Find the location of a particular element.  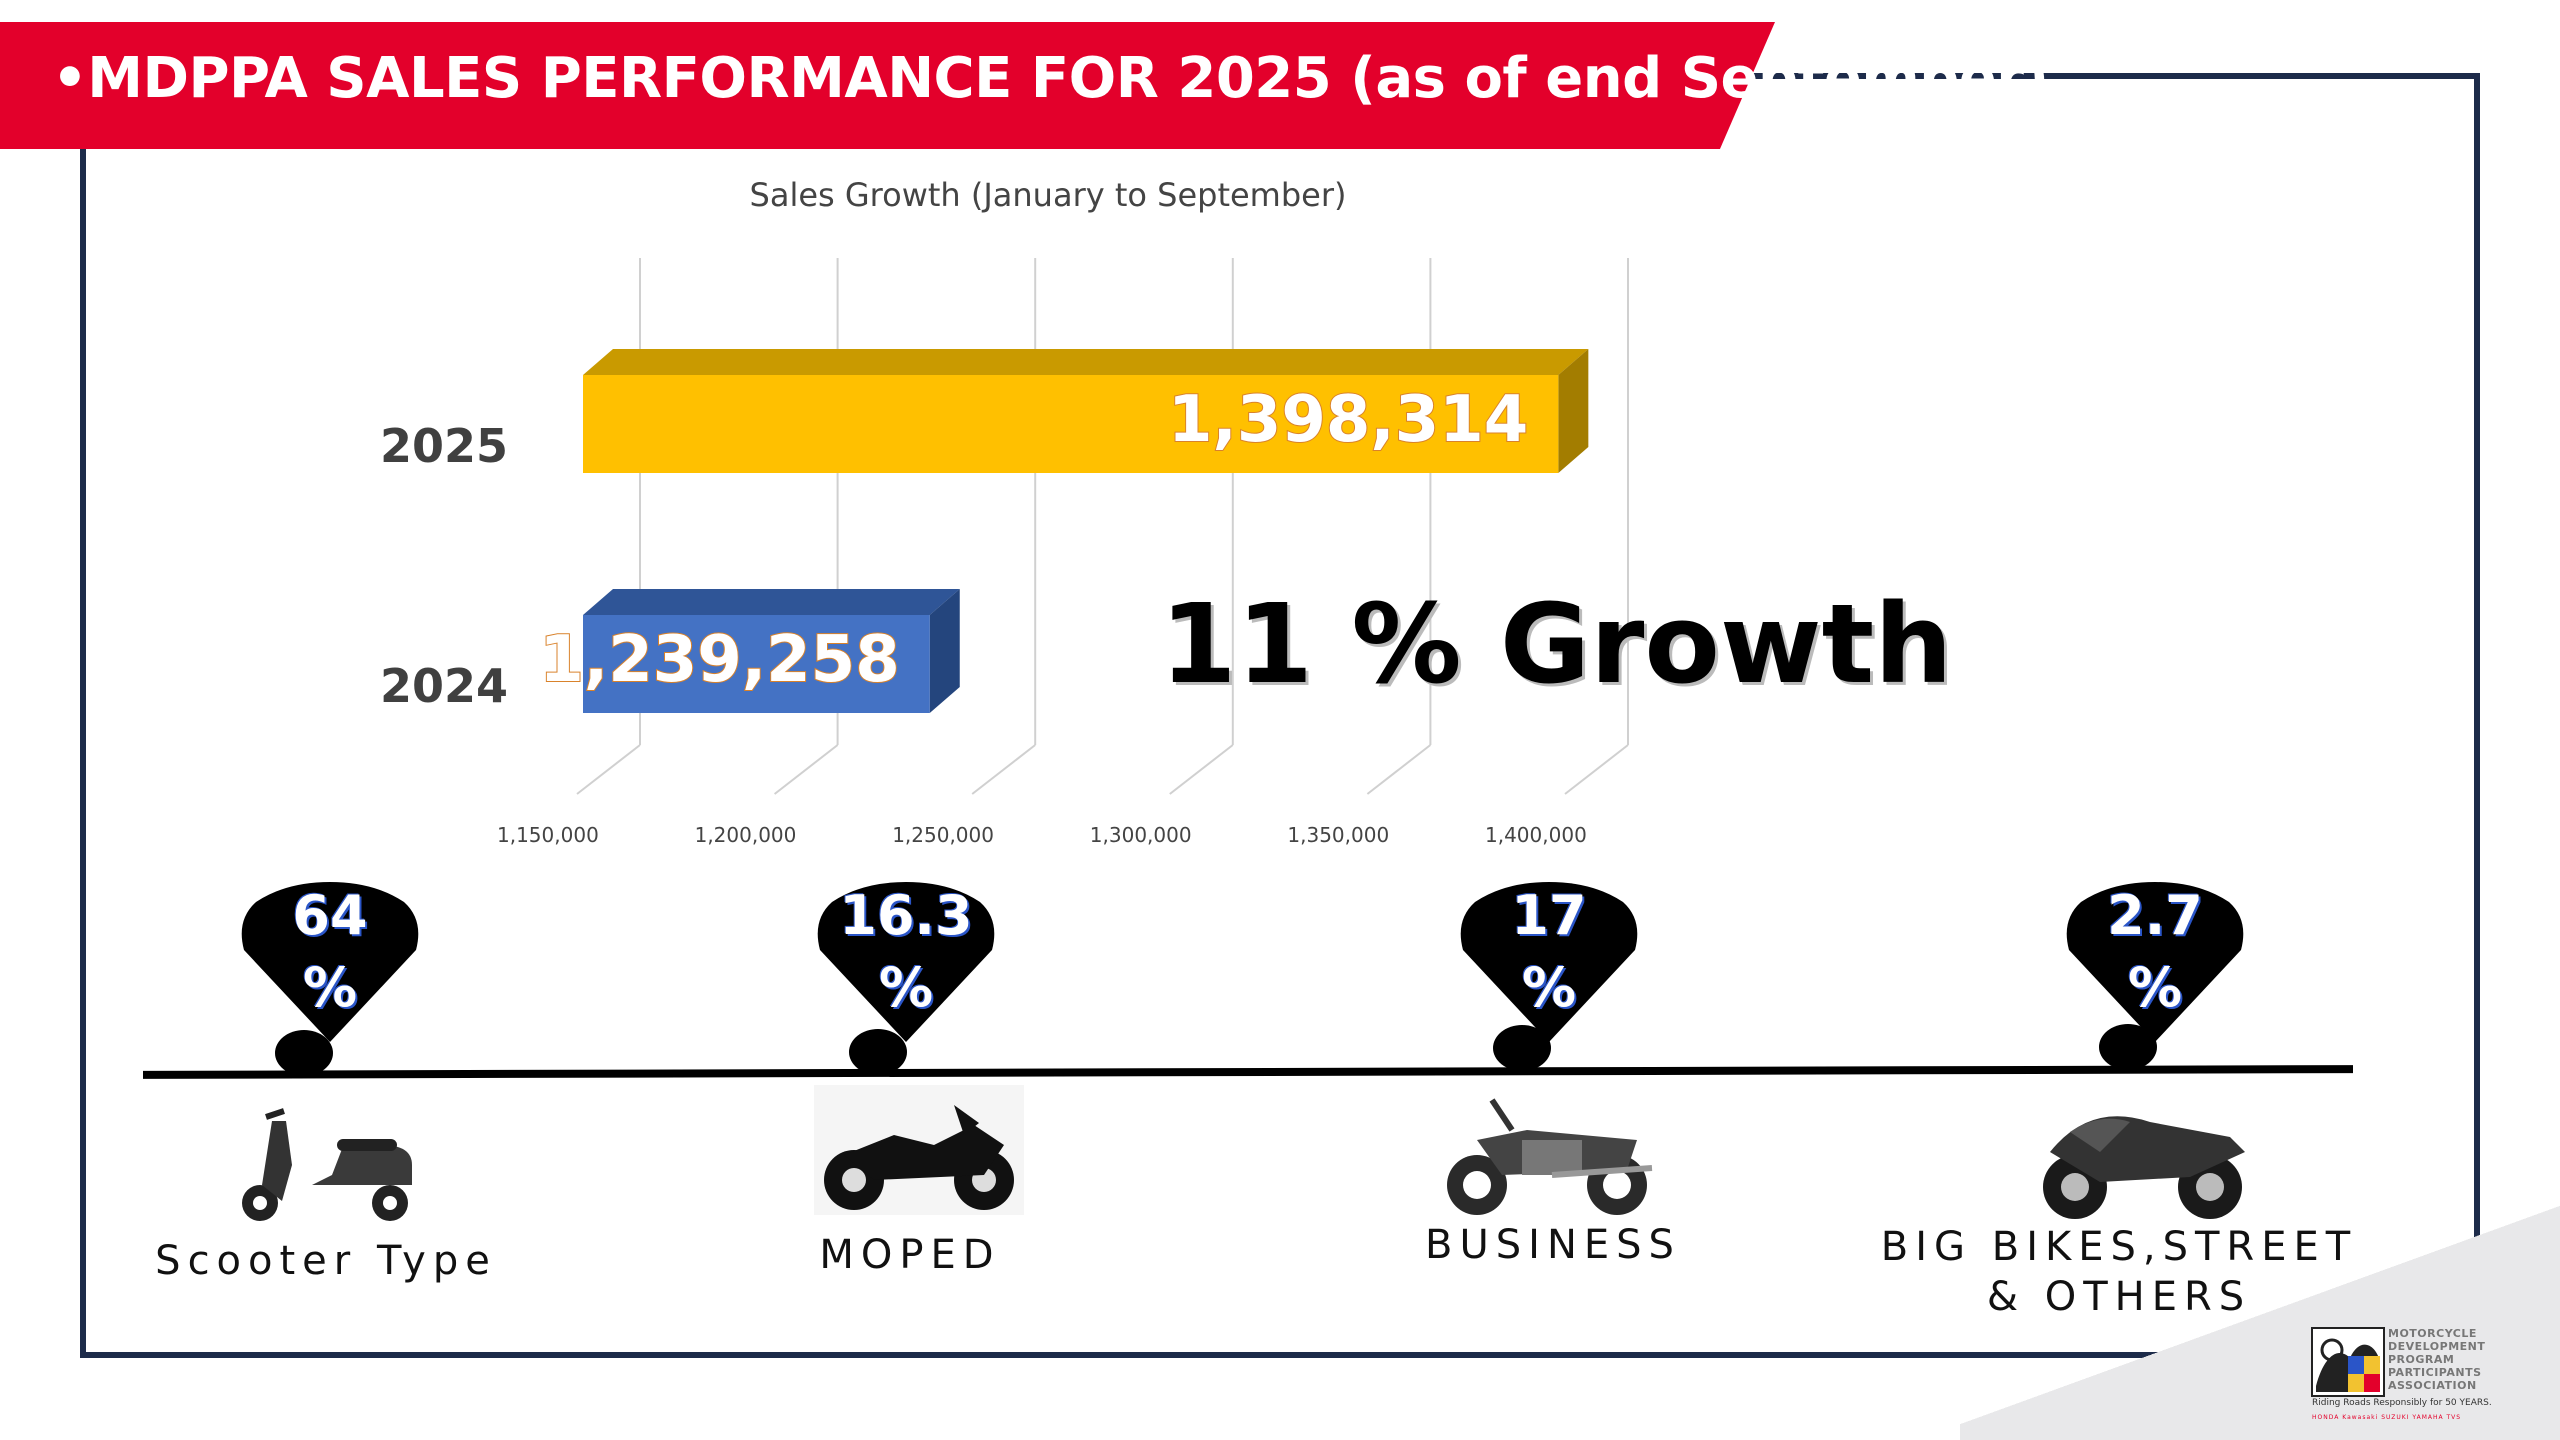

logo-line: MOTORCYCLE is located at coordinates (2432, 1333).